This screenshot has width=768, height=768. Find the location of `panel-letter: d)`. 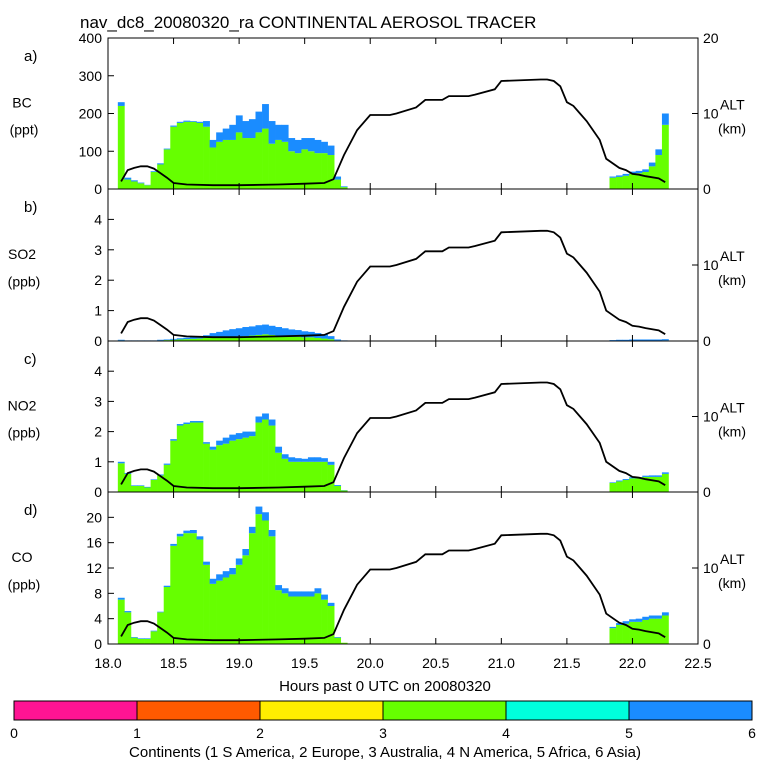

panel-letter: d) is located at coordinates (30, 510).